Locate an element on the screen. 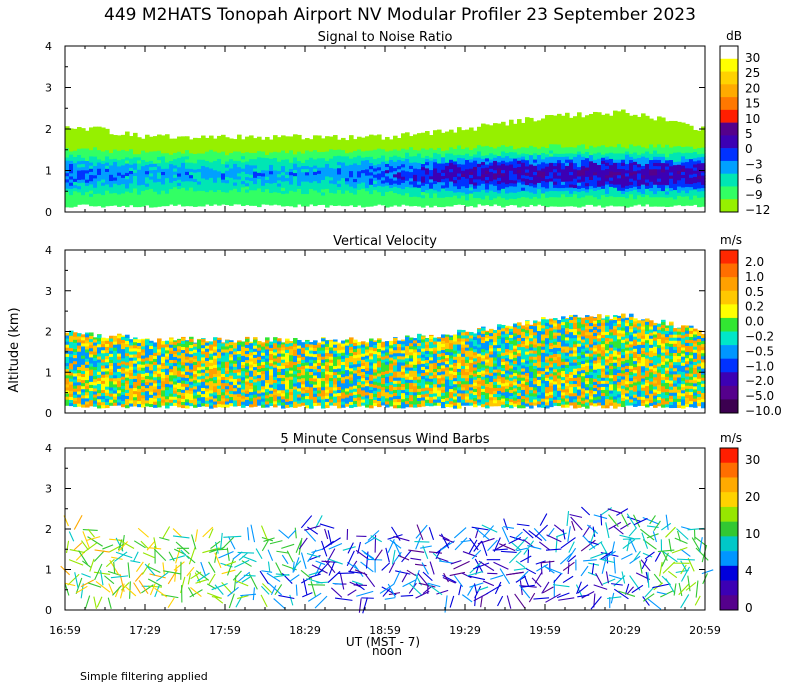 This screenshot has width=800, height=700. colorbar-label: 30 is located at coordinates (752, 58).